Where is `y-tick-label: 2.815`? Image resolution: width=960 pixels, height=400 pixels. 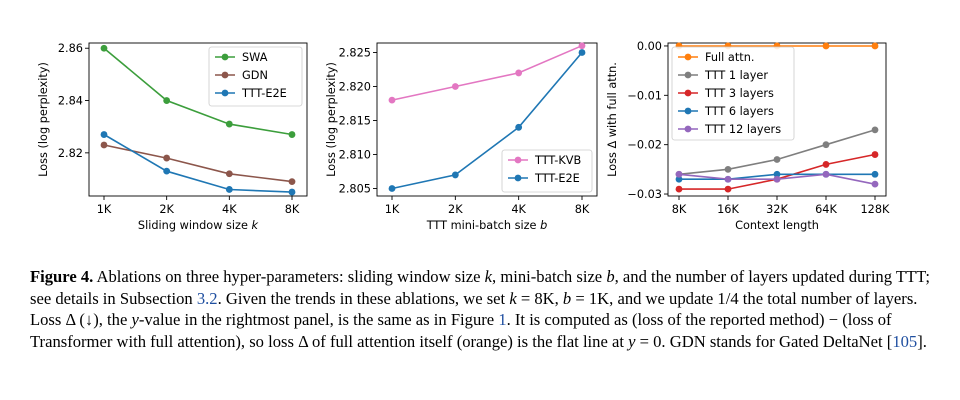
y-tick-label: 2.815 is located at coordinates (355, 121).